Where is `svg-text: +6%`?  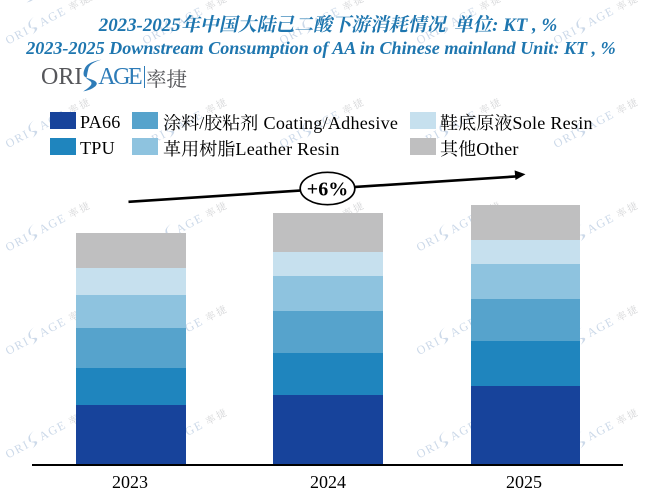
svg-text: +6% is located at coordinates (327, 190).